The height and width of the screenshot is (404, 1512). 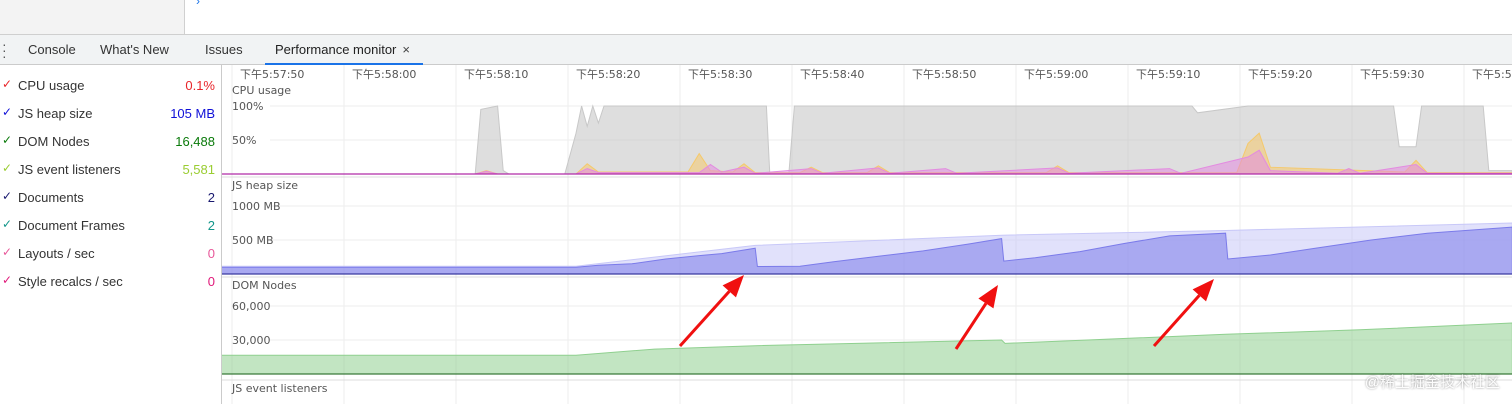 I want to click on chart-js-event-listeners: JS event listeners, so click(x=867, y=387).